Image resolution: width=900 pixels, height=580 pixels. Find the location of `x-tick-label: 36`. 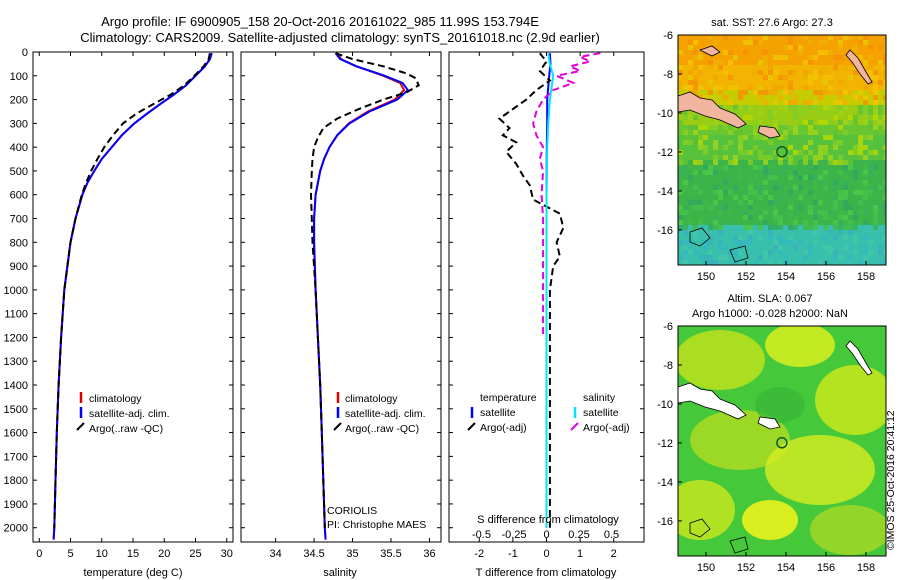

x-tick-label: 36 is located at coordinates (429, 554).